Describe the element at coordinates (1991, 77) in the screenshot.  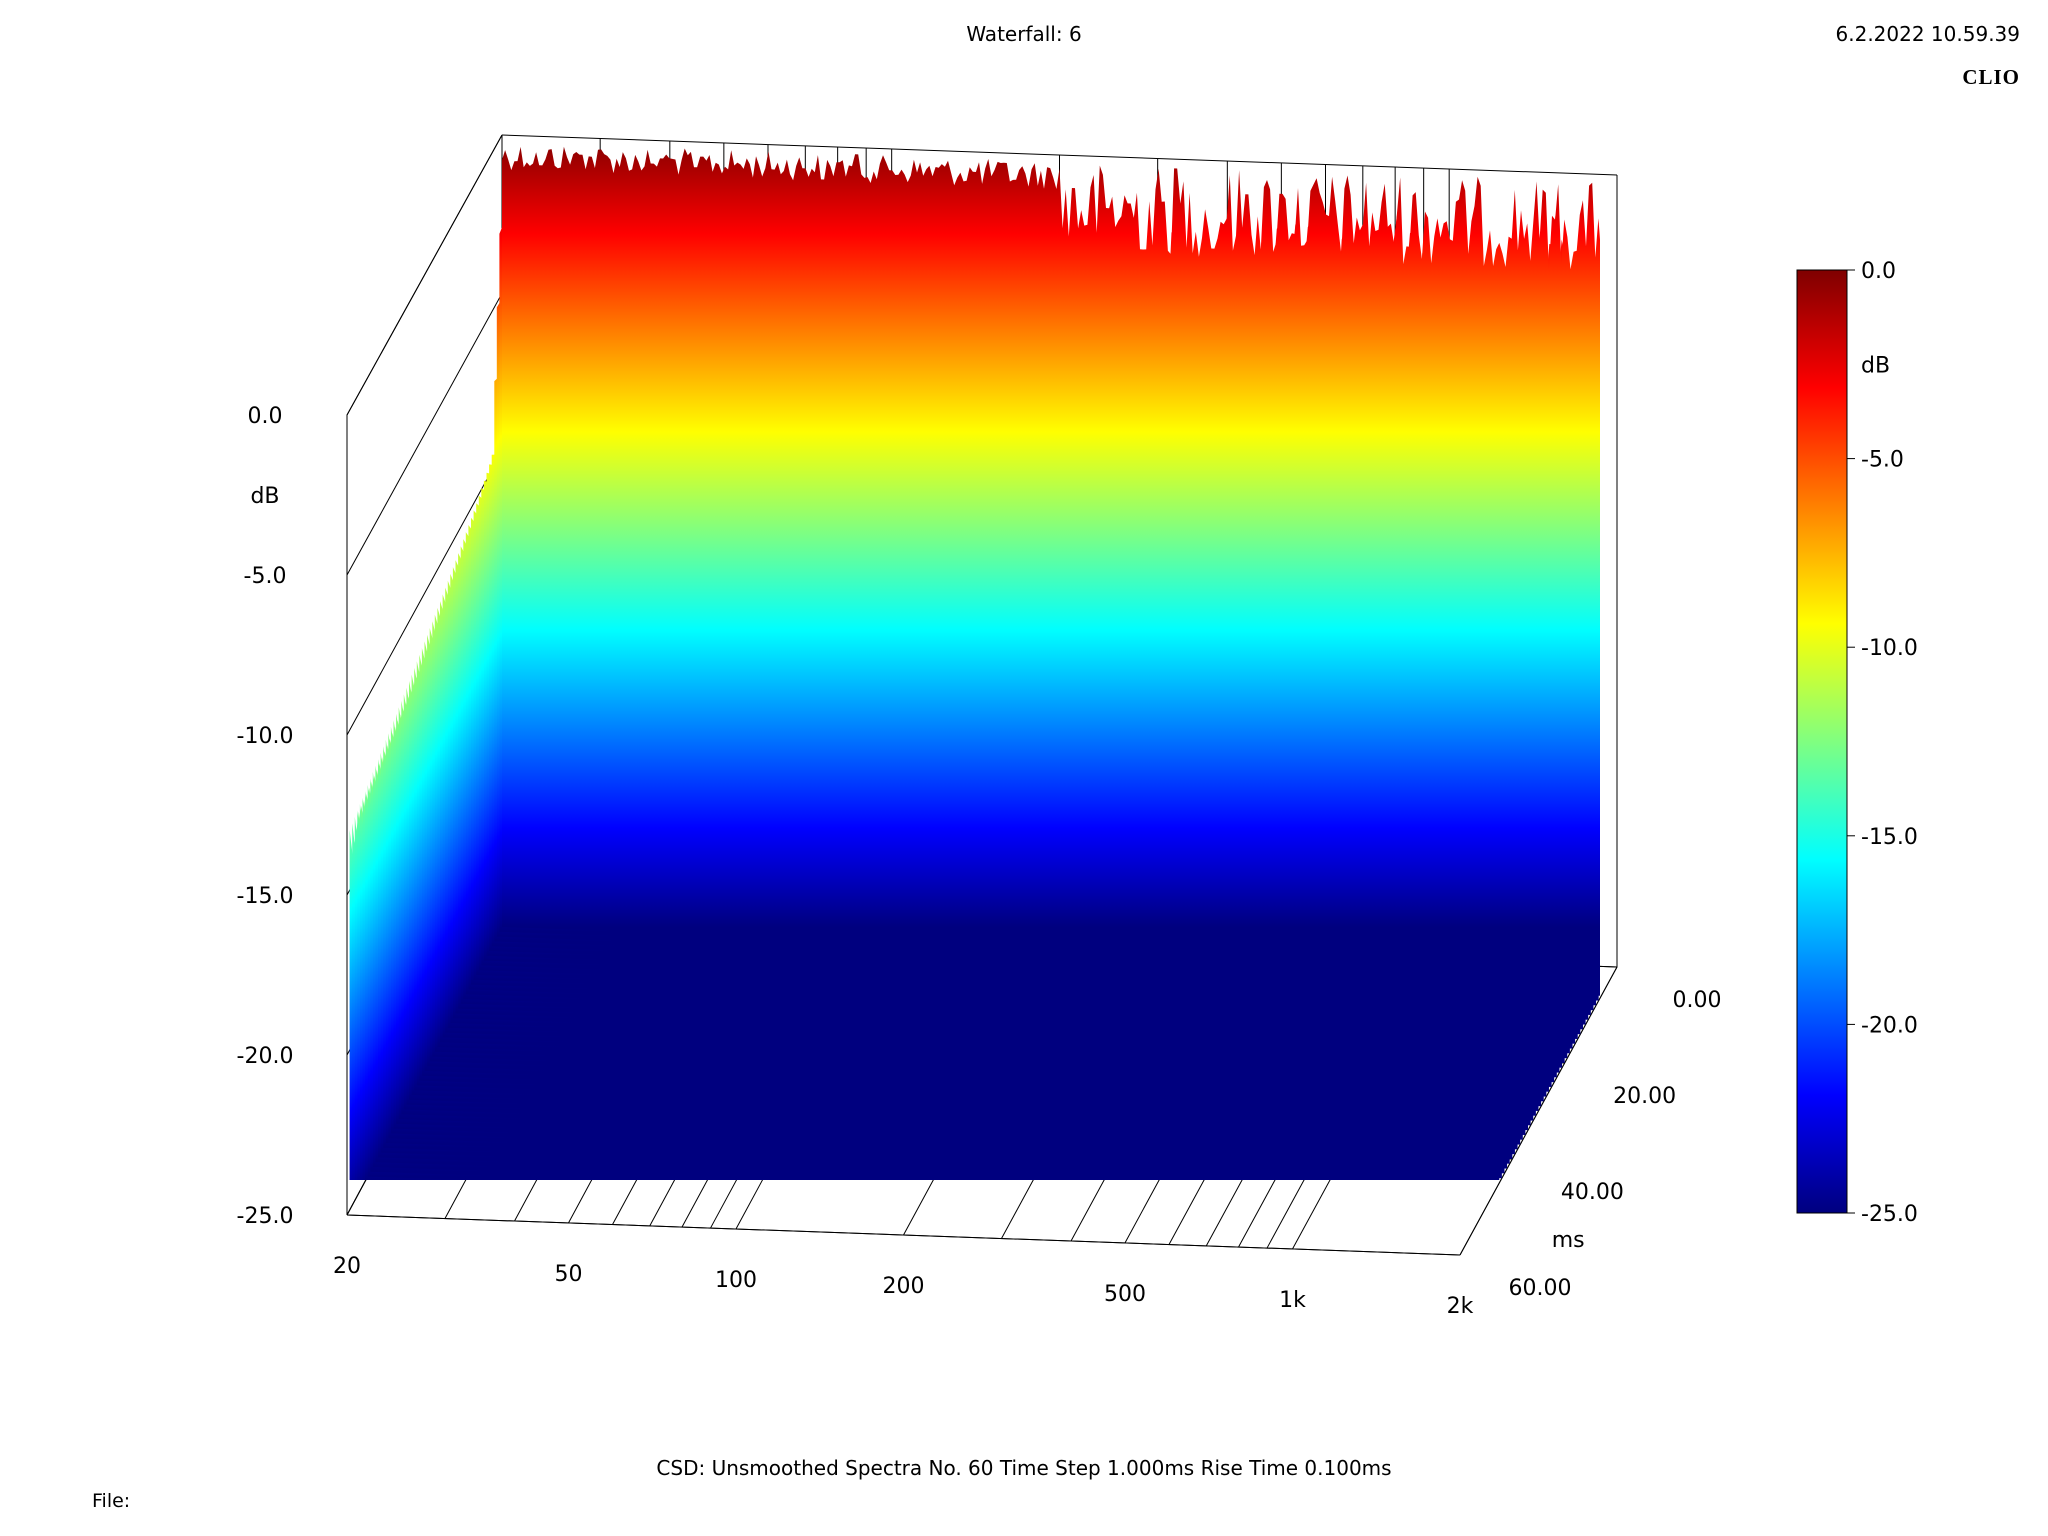
I see `brand-logo-text: CLIO` at that location.